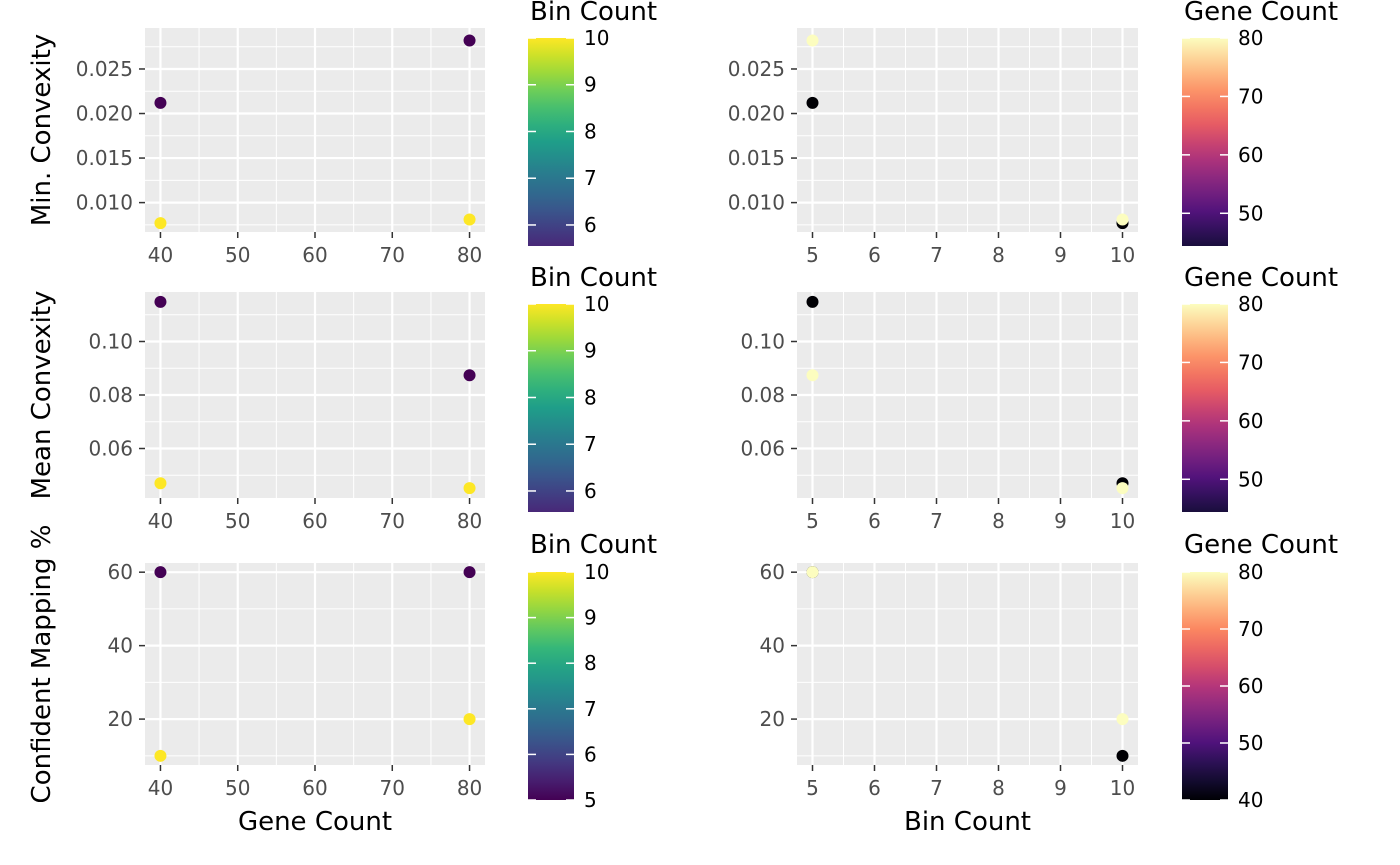 The width and height of the screenshot is (1400, 865). What do you see at coordinates (110, 395) in the screenshot?
I see `y-tick-label: 0.08` at bounding box center [110, 395].